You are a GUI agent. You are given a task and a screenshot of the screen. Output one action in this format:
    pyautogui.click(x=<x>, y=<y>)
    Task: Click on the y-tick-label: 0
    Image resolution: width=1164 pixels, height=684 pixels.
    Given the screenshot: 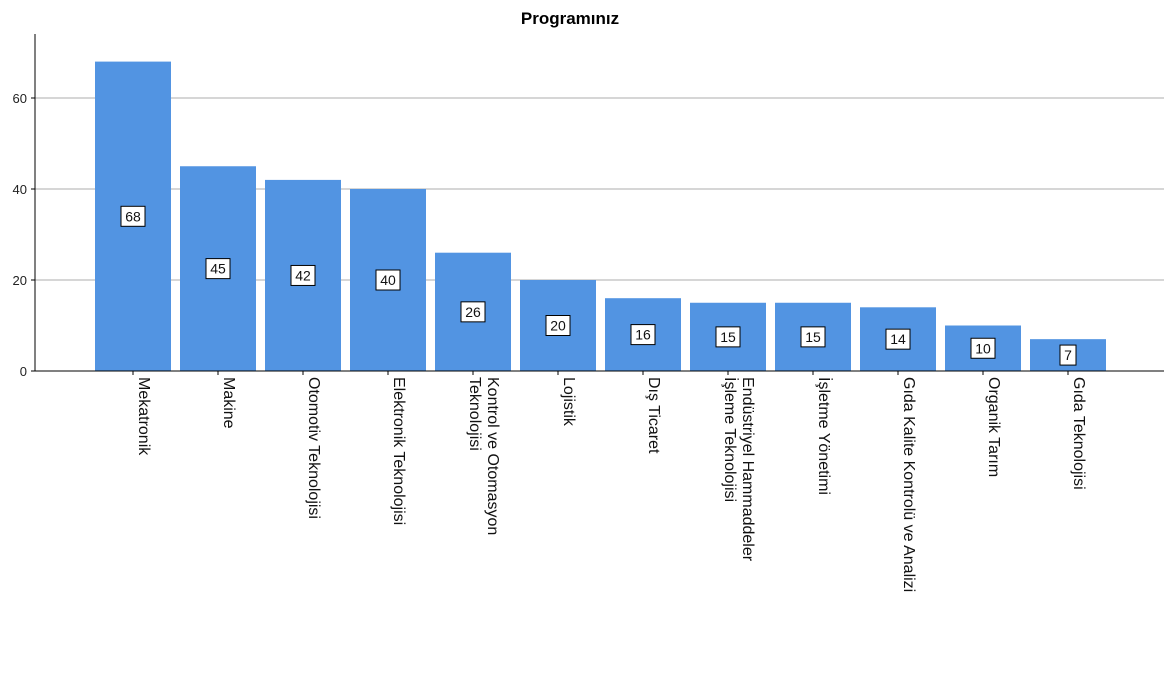 What is the action you would take?
    pyautogui.click(x=23, y=371)
    